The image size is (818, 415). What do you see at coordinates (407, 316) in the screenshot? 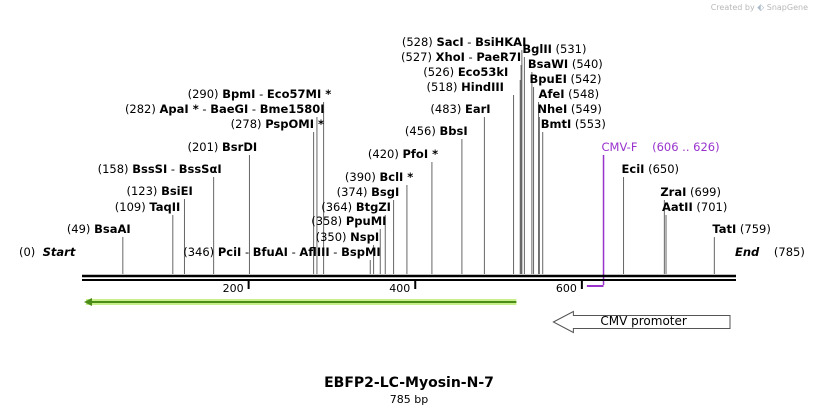
I see `feature-track` at bounding box center [407, 316].